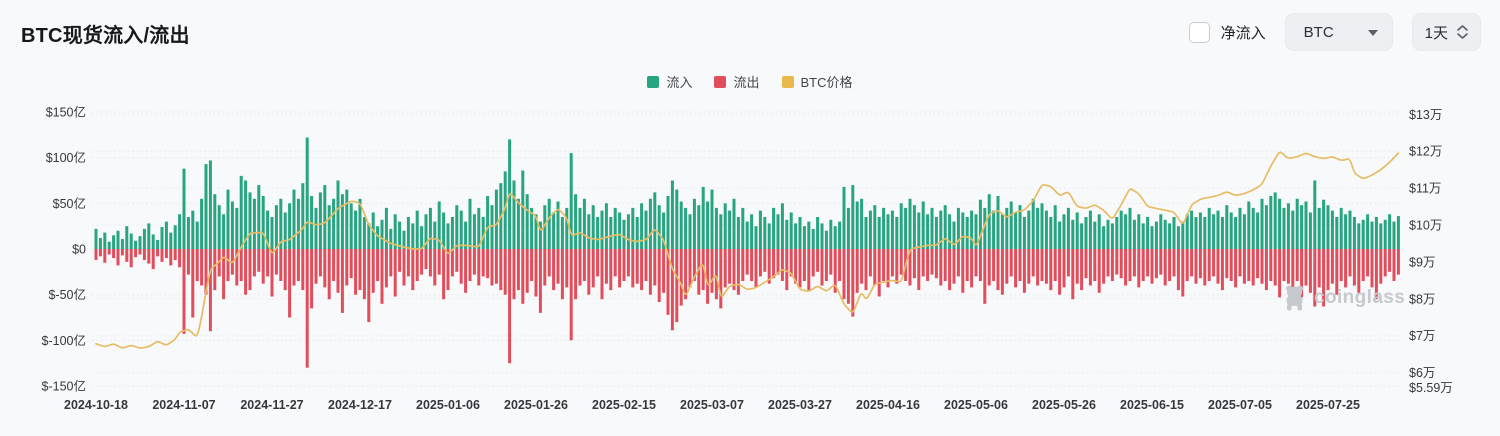  What do you see at coordinates (1422, 299) in the screenshot?
I see `y-axis-right-tick: $8万` at bounding box center [1422, 299].